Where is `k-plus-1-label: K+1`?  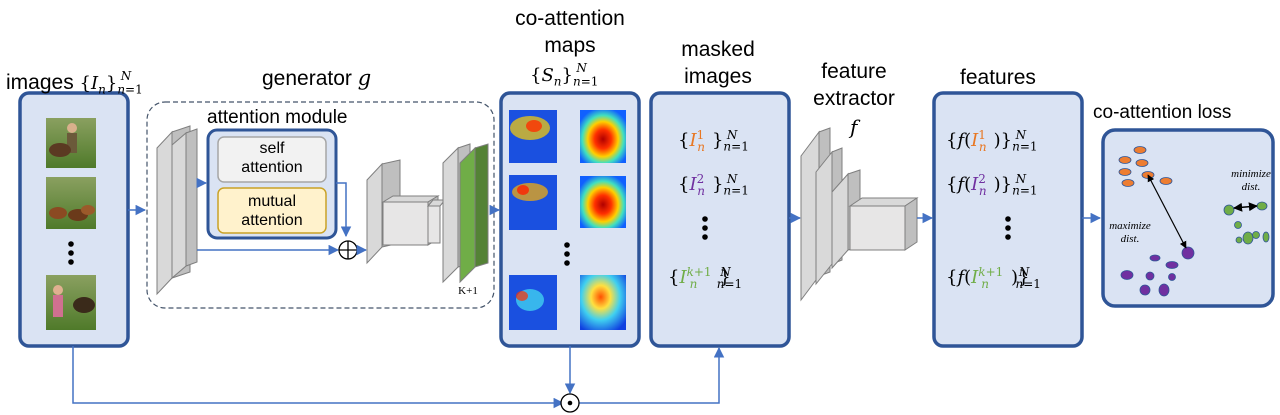
k-plus-1-label: K+1 is located at coordinates (468, 291).